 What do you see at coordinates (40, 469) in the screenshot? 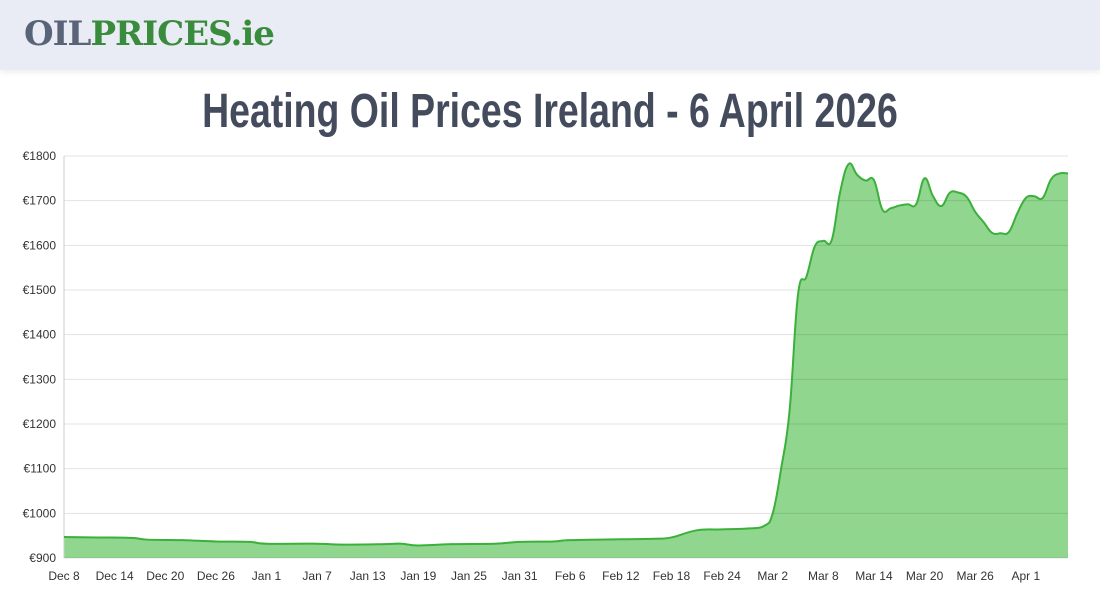
I see `y-tick-label: €1100` at bounding box center [40, 469].